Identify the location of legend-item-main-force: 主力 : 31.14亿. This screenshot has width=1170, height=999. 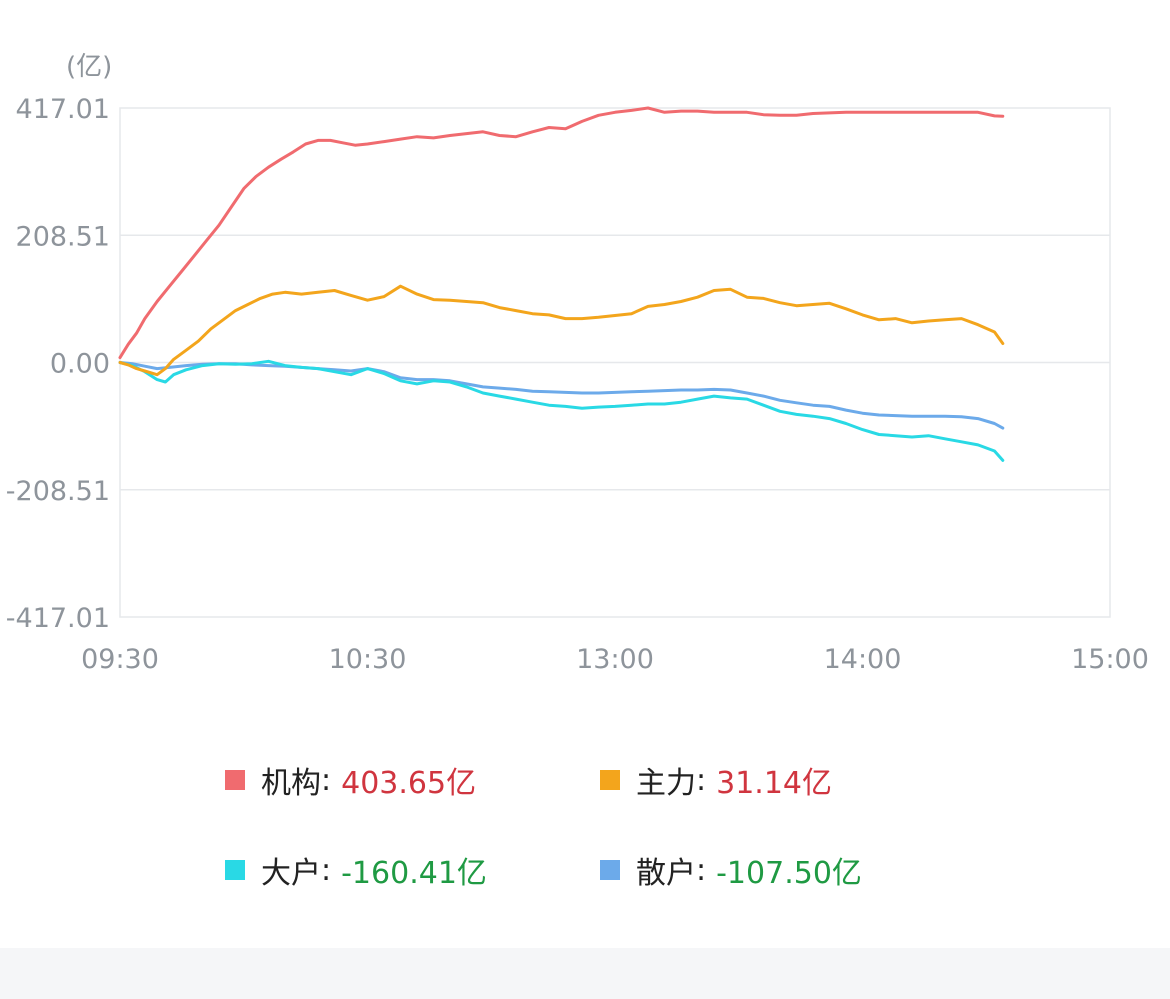
(716, 780).